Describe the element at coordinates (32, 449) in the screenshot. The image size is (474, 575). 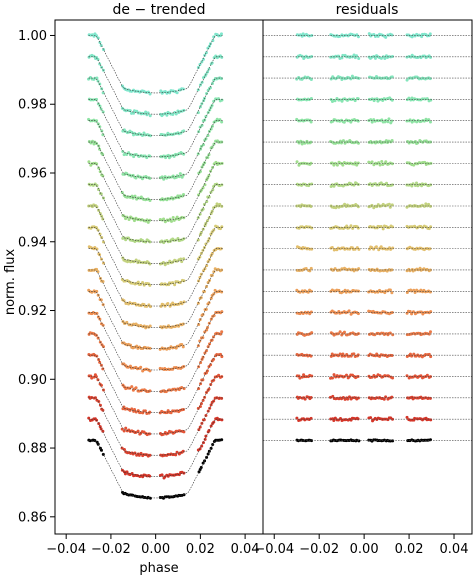
I see `y-tick-label: 0.88` at that location.